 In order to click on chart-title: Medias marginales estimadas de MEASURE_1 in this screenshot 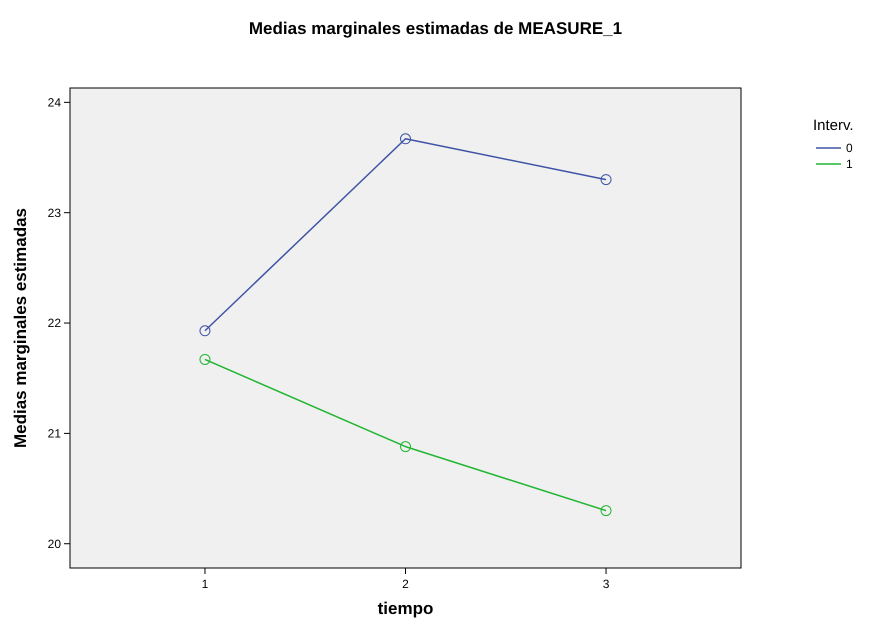, I will do `click(435, 28)`.